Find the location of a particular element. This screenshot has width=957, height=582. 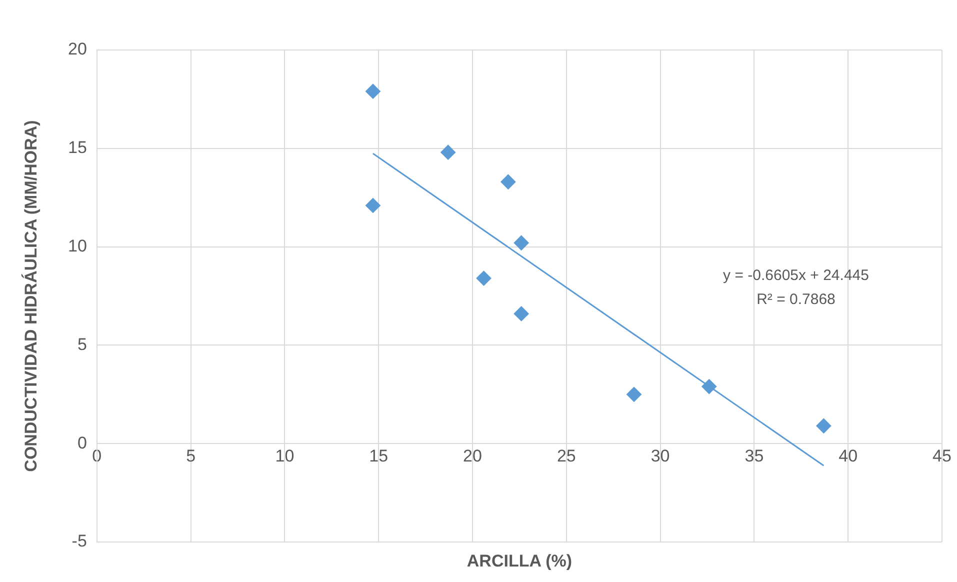

y-tick-label: 10 is located at coordinates (77, 246).